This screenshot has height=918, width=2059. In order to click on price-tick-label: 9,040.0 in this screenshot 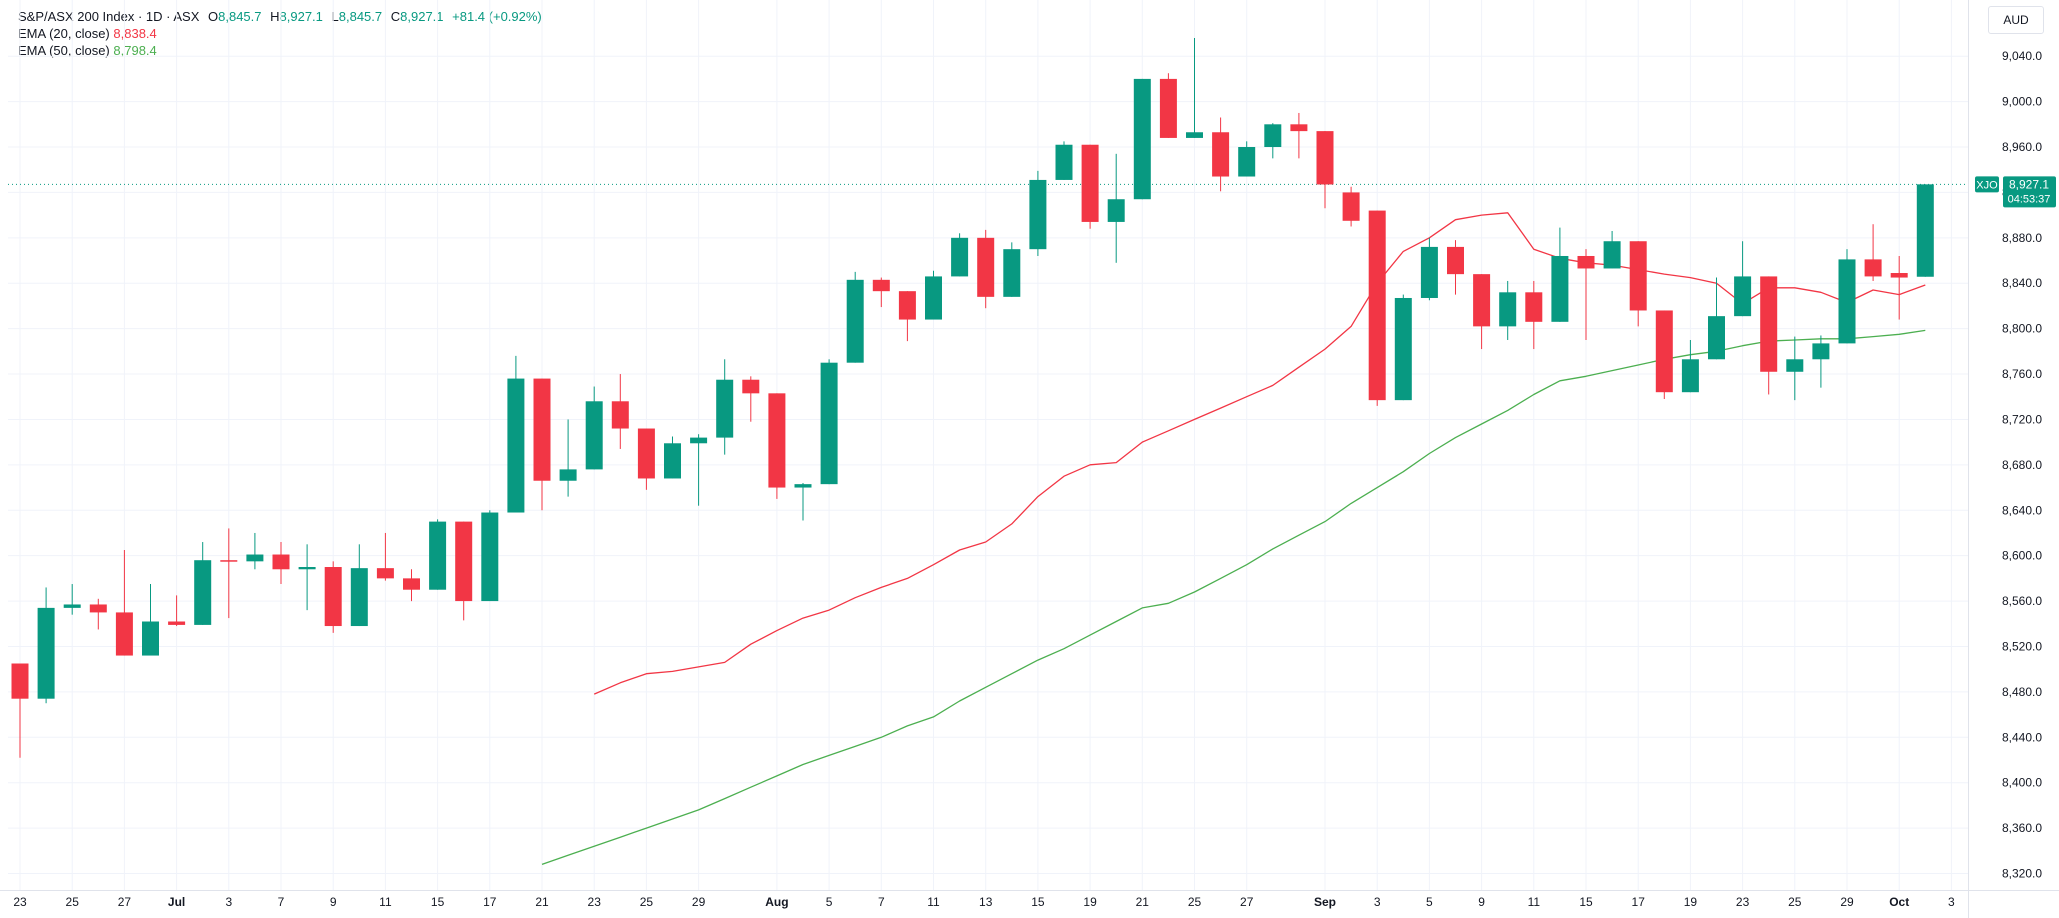, I will do `click(2022, 56)`.